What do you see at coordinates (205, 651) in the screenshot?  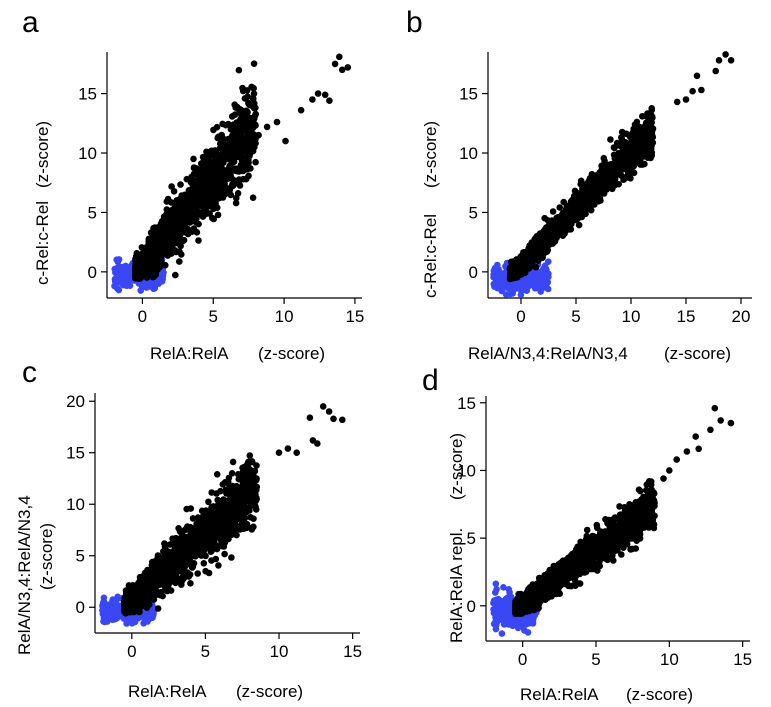 I see `x-tick-label-c: 5` at bounding box center [205, 651].